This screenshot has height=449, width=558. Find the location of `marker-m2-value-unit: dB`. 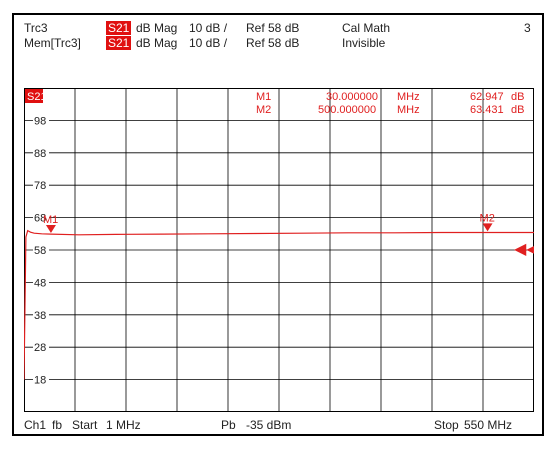

marker-m2-value-unit: dB is located at coordinates (517, 110).